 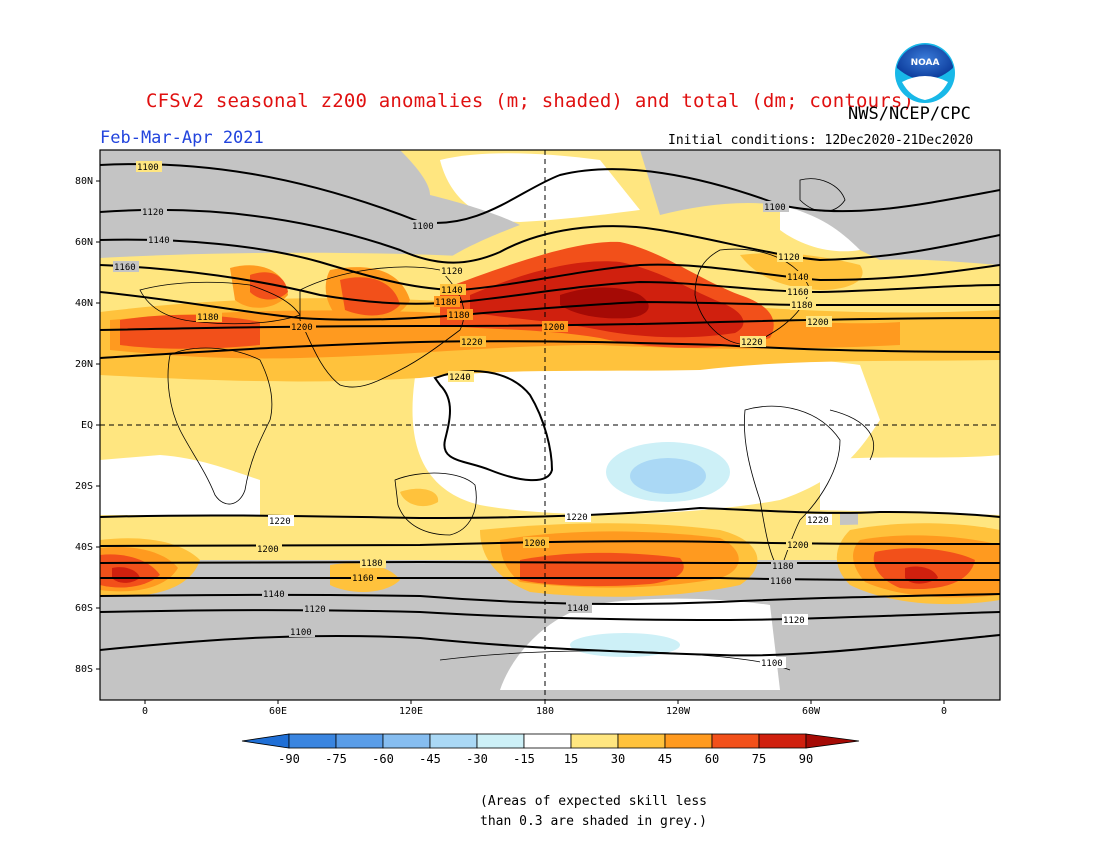 I want to click on lat-label: 60N, so click(x=84, y=242).